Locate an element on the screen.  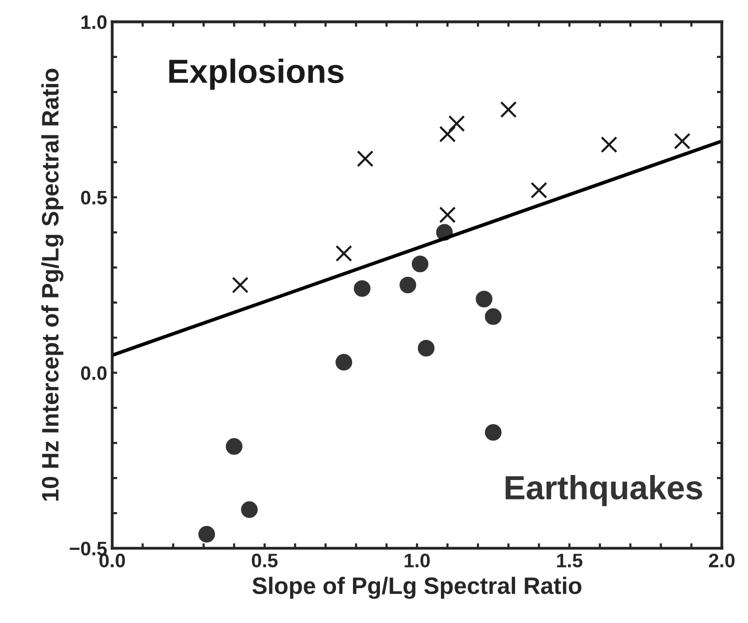
y-tick-label: 0.5 is located at coordinates (94, 197).